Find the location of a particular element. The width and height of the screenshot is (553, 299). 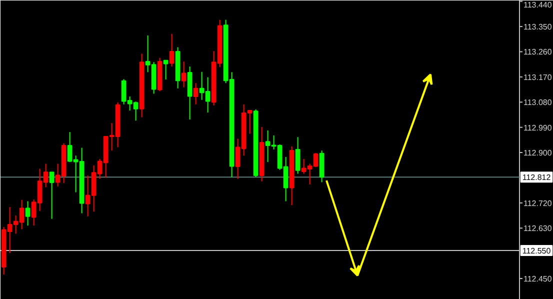

y-tick-label: 113.350 is located at coordinates (538, 27).